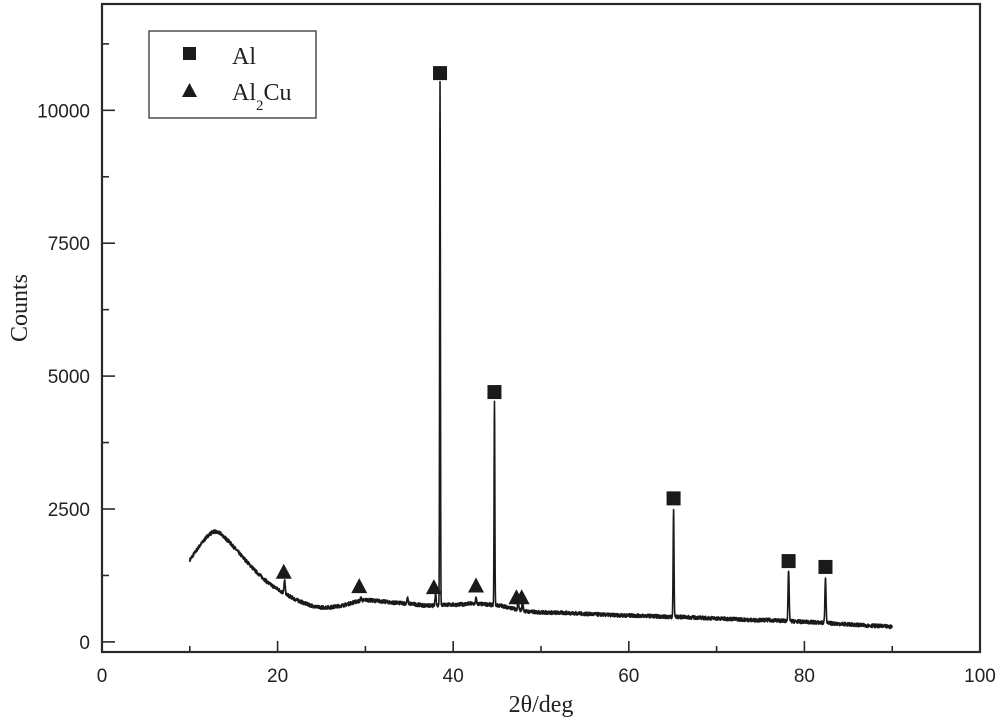  I want to click on legend-triangle-icon, so click(189, 90).